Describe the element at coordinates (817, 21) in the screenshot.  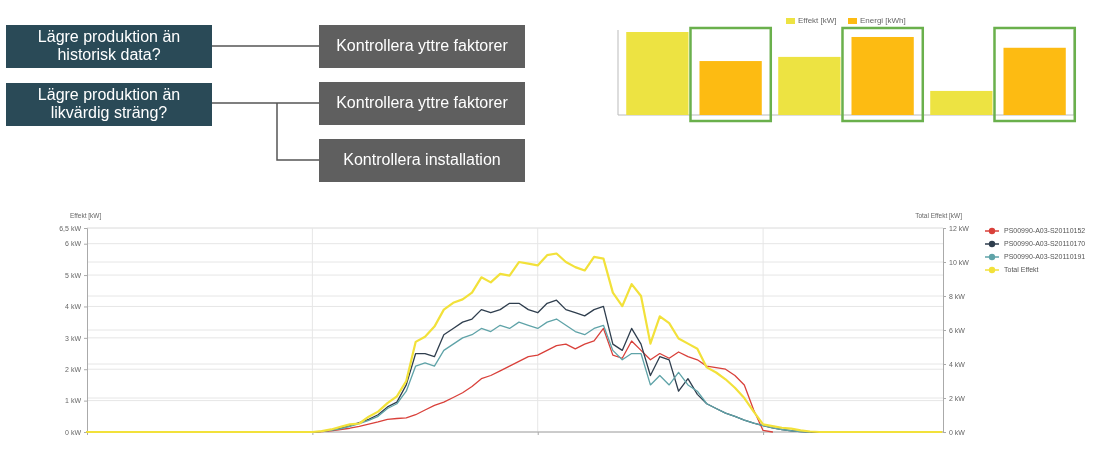
I see `legend-label: Effekt [kW]` at that location.